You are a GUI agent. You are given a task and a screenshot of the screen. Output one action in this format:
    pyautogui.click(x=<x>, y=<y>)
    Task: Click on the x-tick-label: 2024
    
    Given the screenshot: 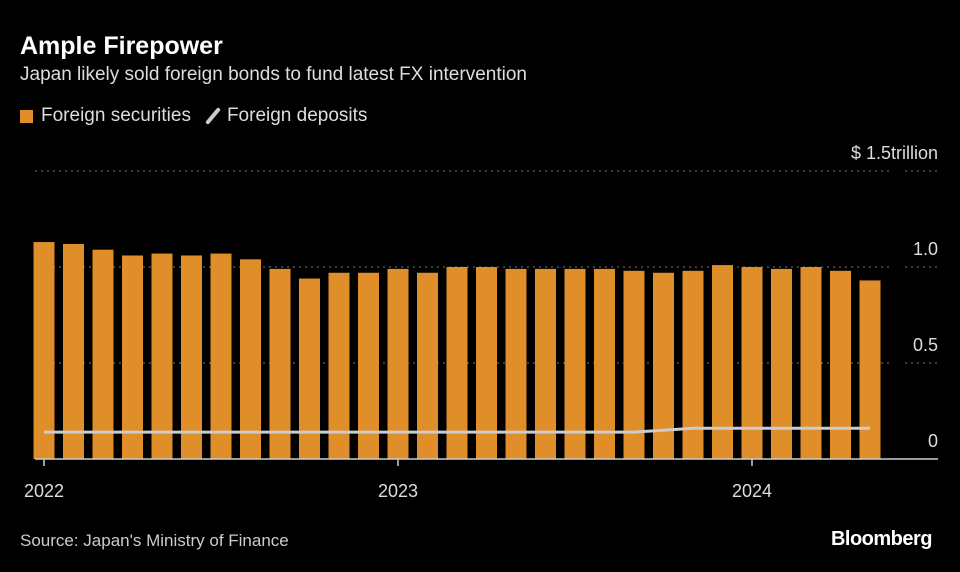 What is the action you would take?
    pyautogui.click(x=752, y=491)
    